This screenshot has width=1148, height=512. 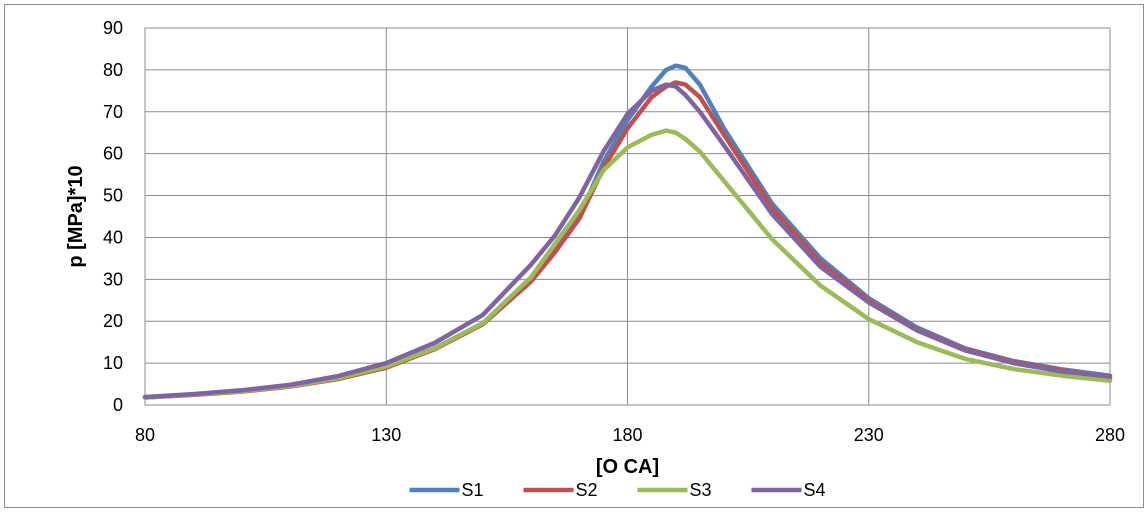 I want to click on y-tick-label: 90, so click(x=113, y=28).